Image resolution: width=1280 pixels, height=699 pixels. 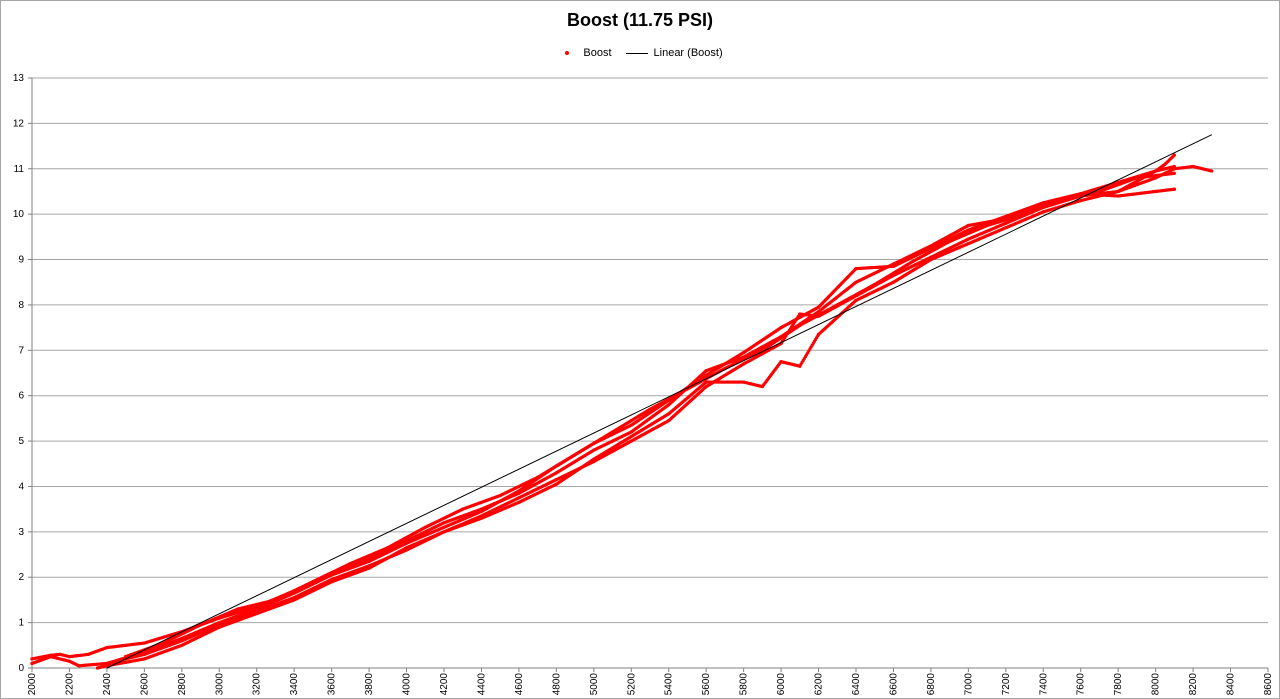 What do you see at coordinates (21, 532) in the screenshot?
I see `y-tick-label: 3` at bounding box center [21, 532].